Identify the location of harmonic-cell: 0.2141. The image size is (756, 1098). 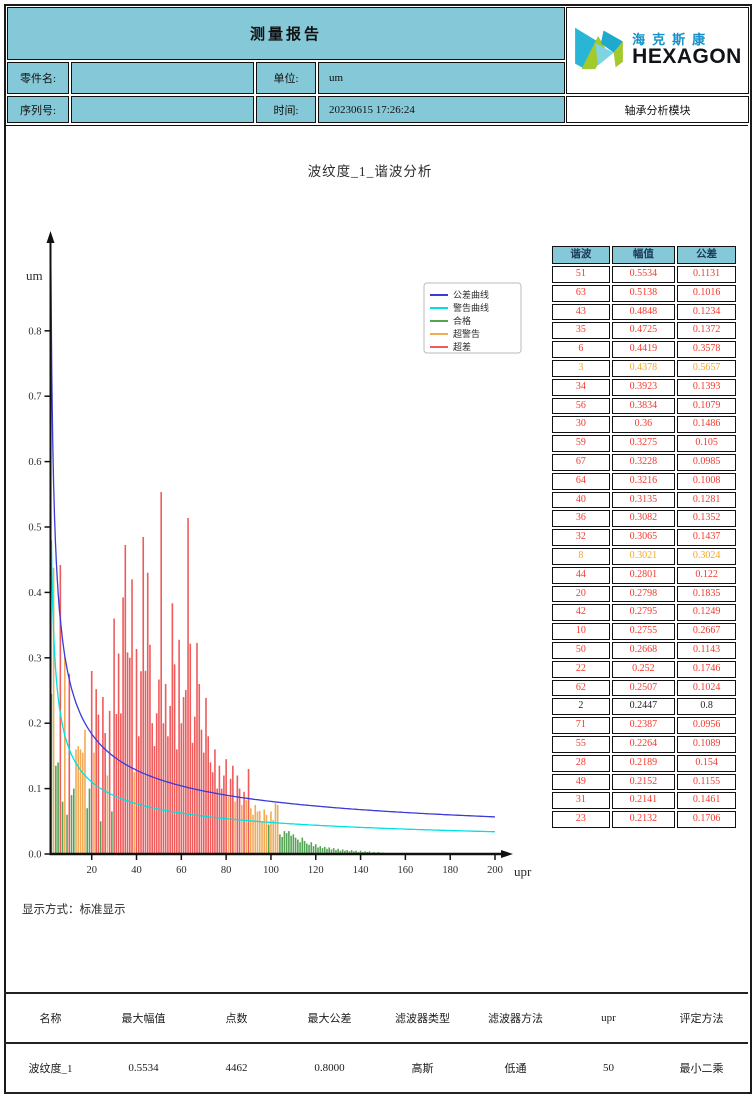
(643, 801).